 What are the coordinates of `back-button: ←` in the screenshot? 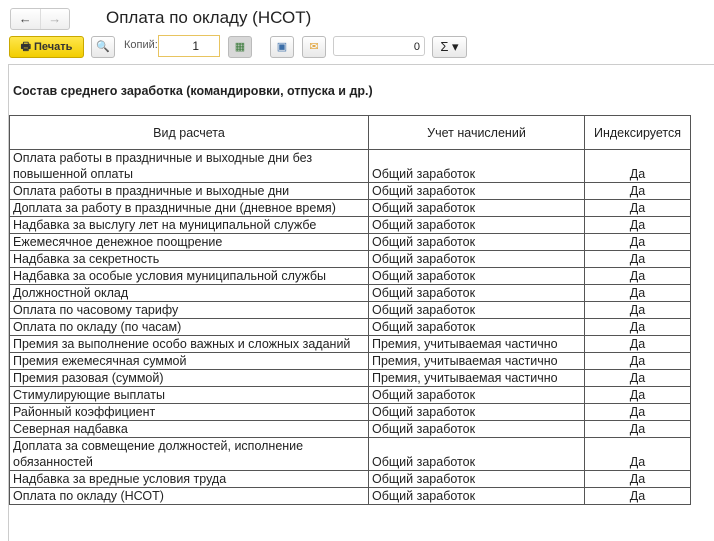 It's located at (25, 18).